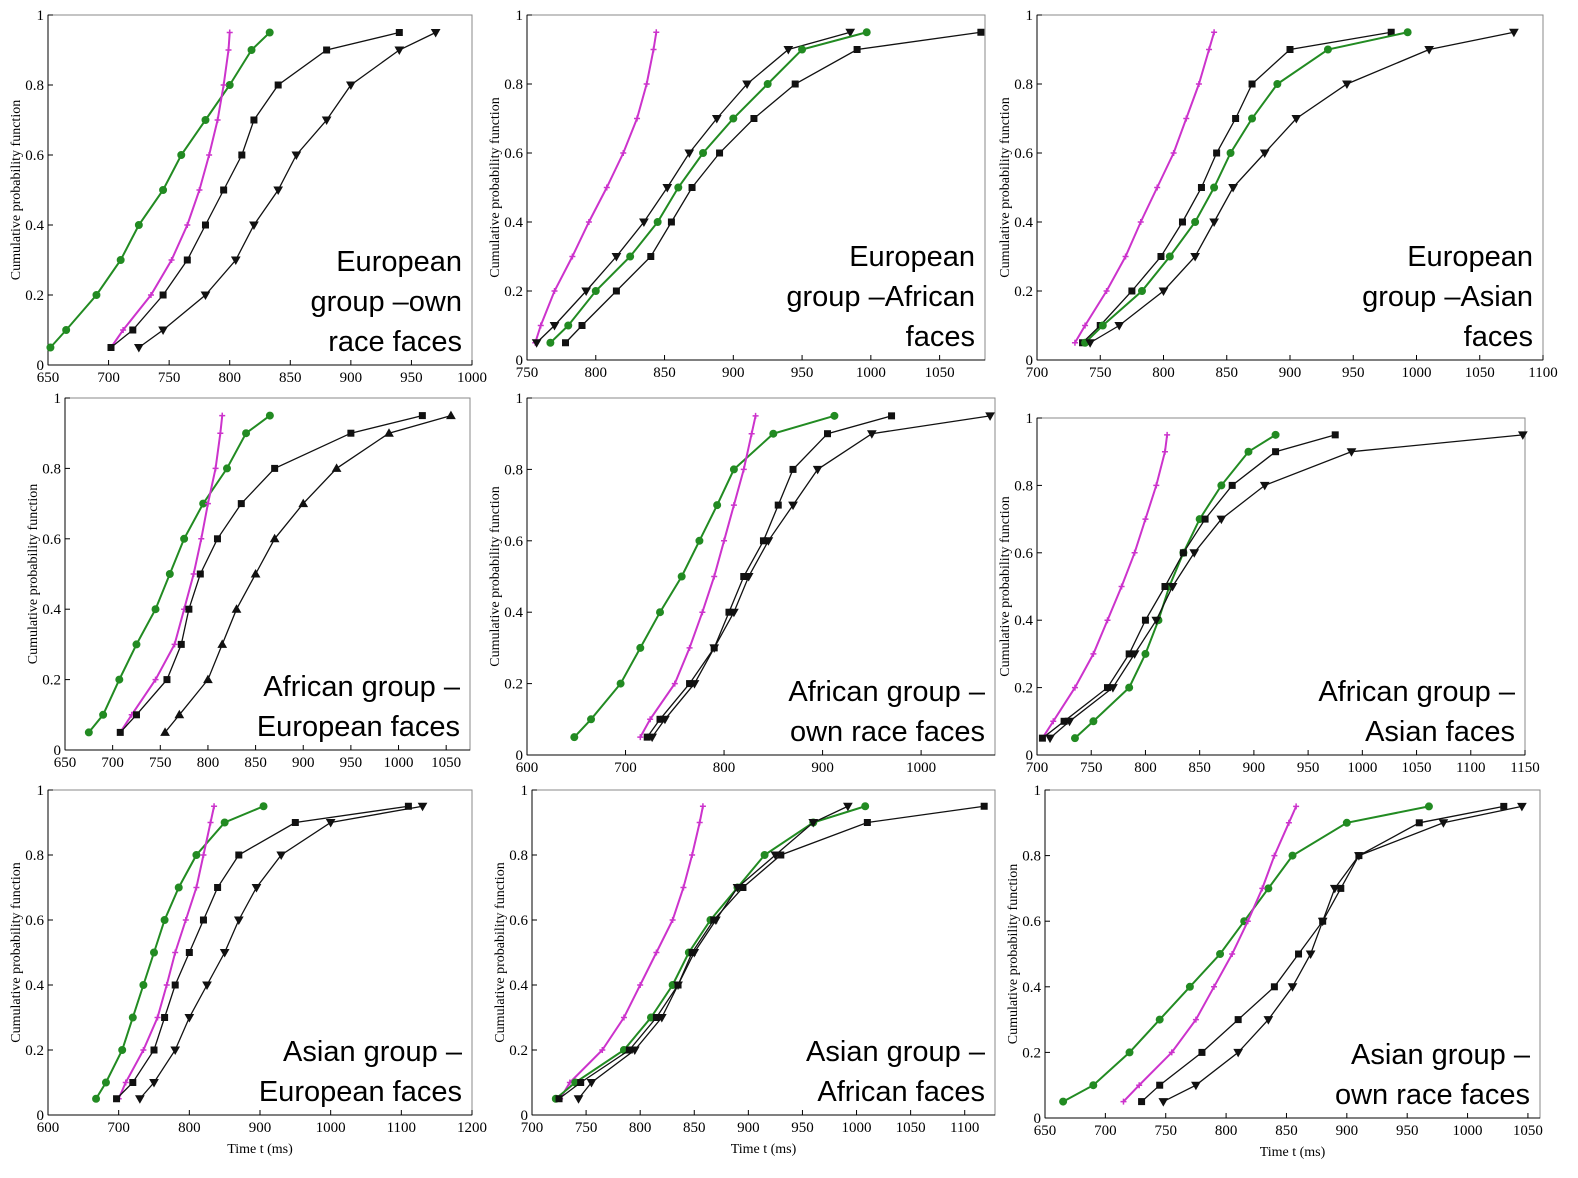  I want to click on y-tick-label: 0.2, so click(513, 292).